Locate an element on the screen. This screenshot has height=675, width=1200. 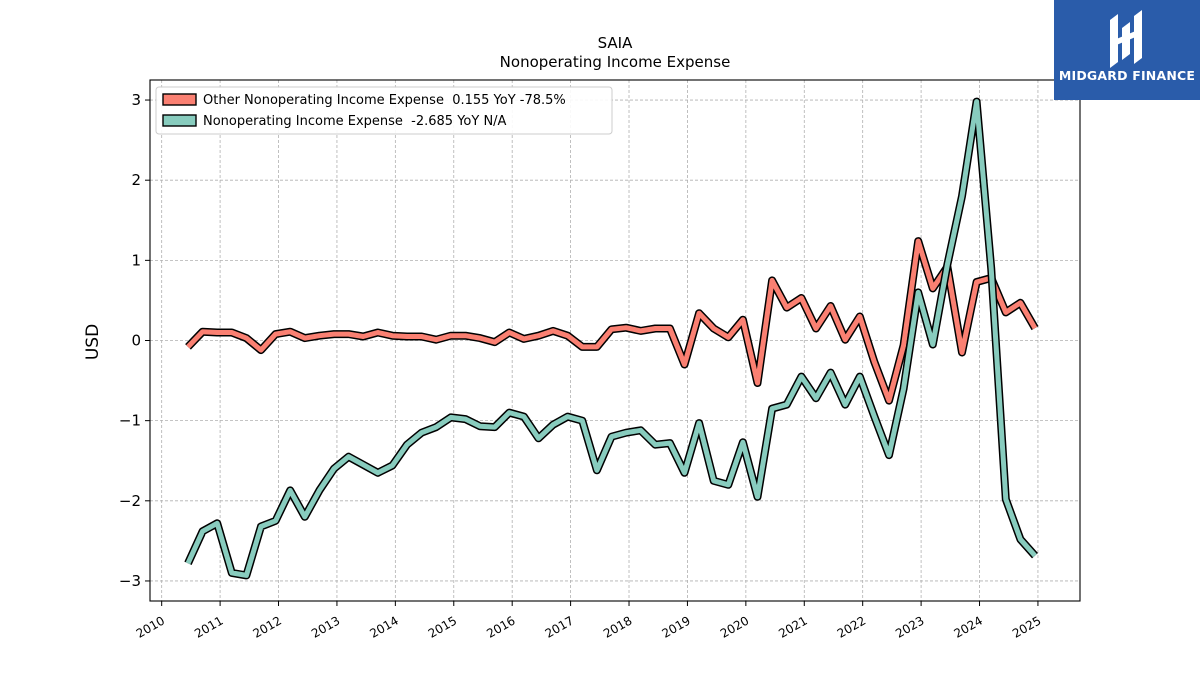
legend-swatch-other-nonoperating is located at coordinates (179, 99).